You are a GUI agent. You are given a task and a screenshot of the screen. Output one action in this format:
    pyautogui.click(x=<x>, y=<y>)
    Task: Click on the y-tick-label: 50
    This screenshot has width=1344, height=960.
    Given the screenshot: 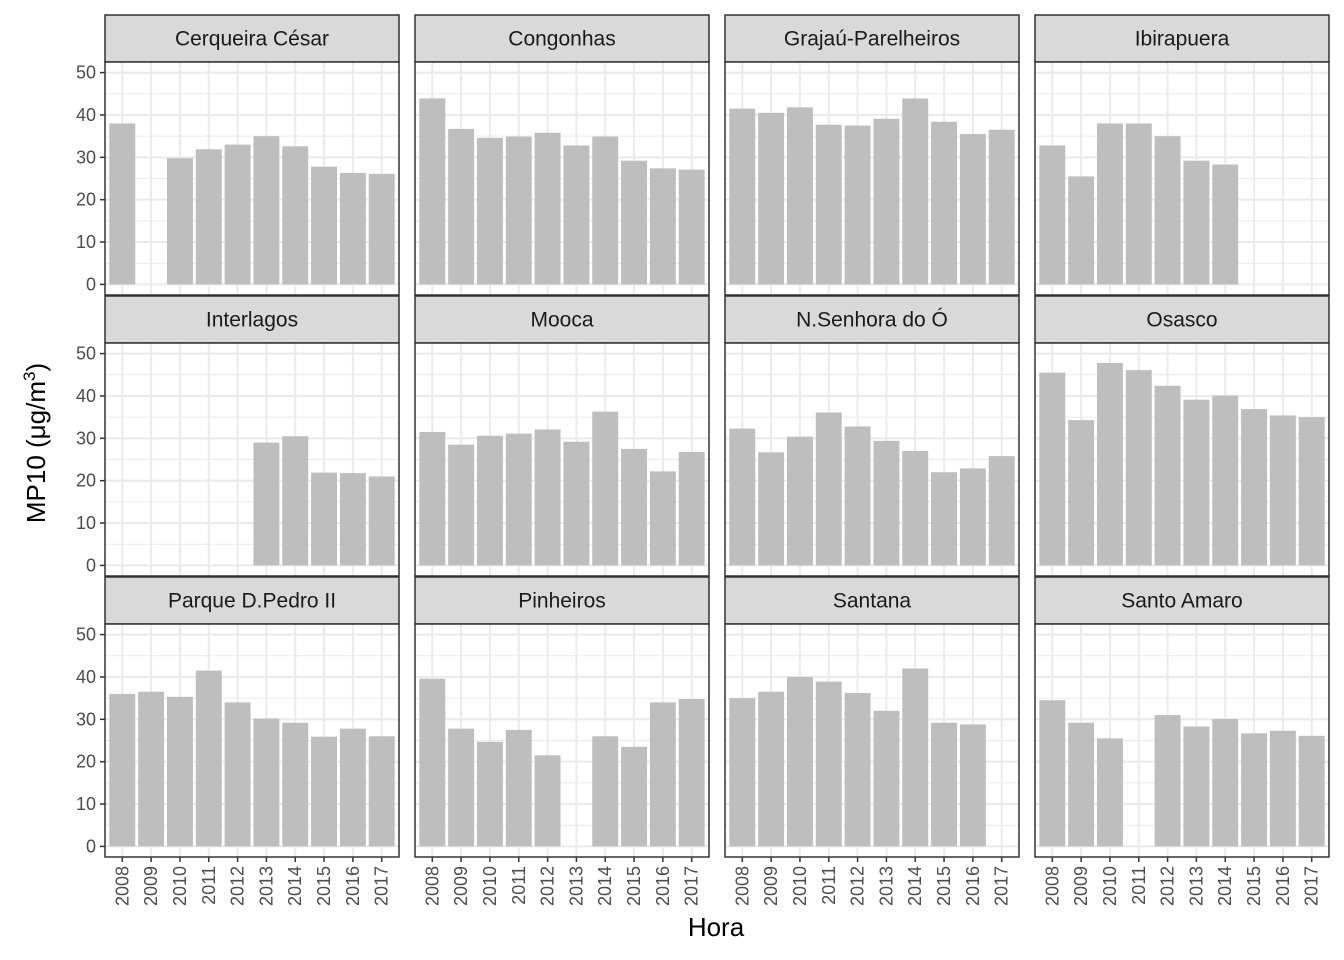 What is the action you would take?
    pyautogui.click(x=86, y=354)
    